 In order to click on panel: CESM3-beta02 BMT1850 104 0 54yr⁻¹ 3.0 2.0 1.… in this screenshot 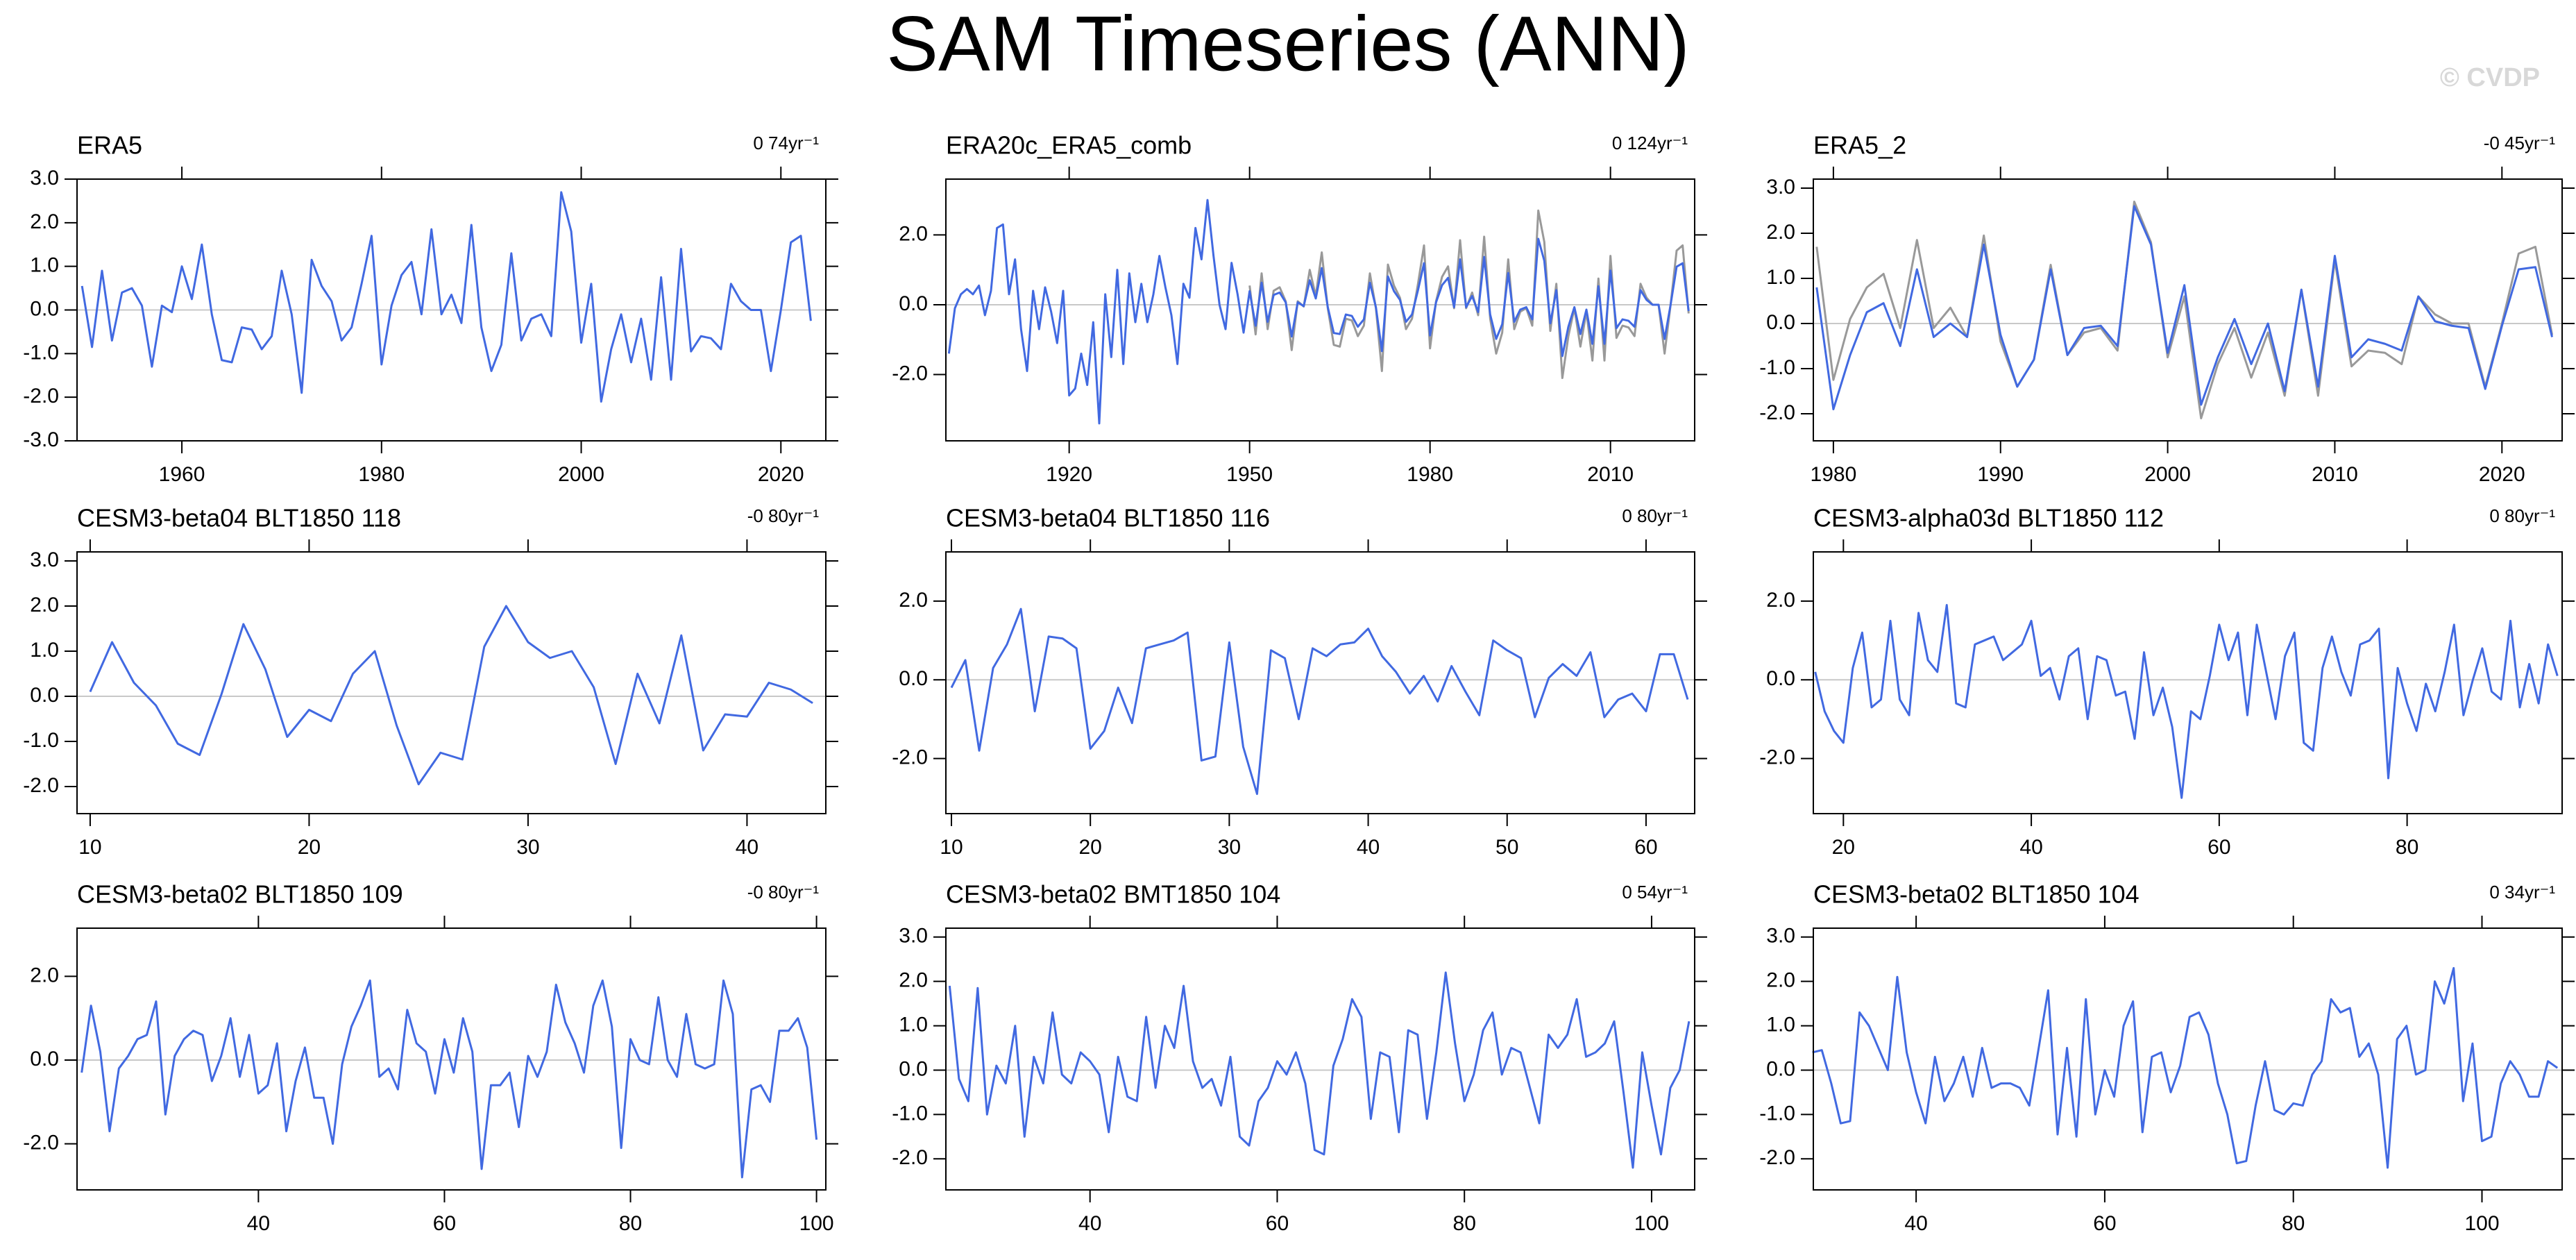, I will do `click(1300, 1057)`.